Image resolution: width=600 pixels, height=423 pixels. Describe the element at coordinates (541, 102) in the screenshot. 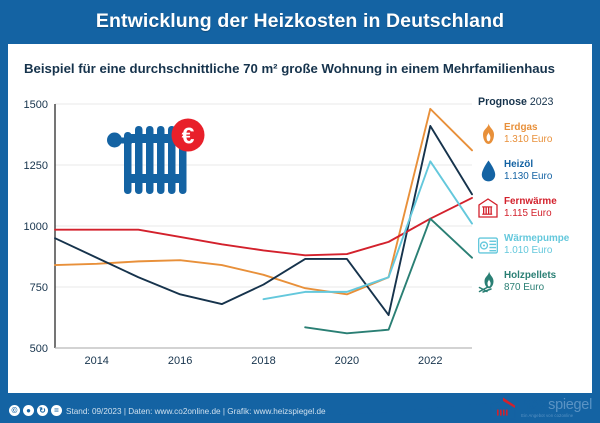

I see `legend-heading-year: 2023` at that location.